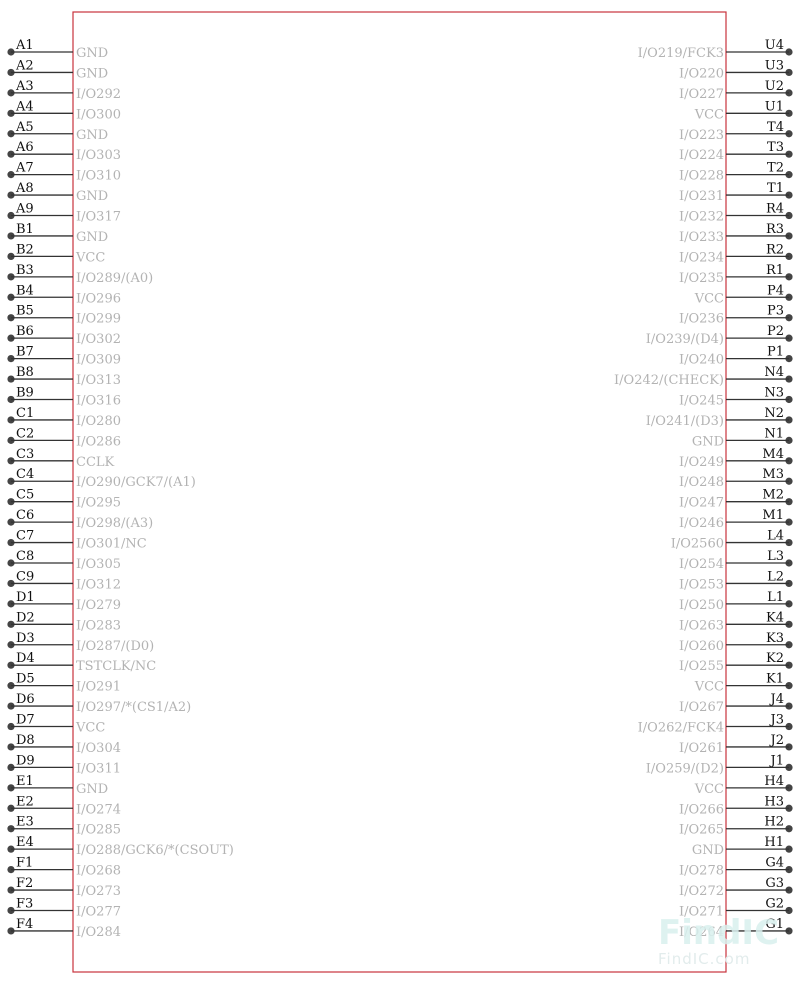 Image resolution: width=800 pixels, height=985 pixels. Describe the element at coordinates (25, 352) in the screenshot. I see `pin-number: B7` at that location.